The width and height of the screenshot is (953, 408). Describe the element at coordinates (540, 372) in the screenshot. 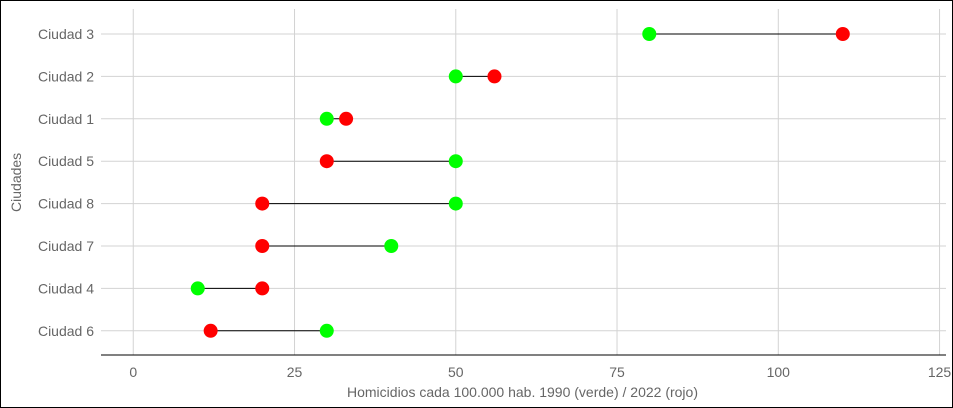

I see `x-tick-labels: 0 25 50 75 100 125` at that location.